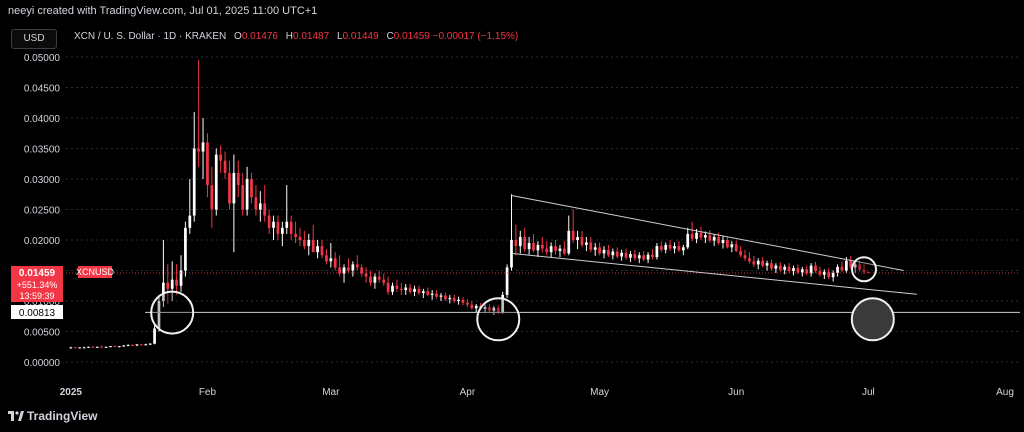  What do you see at coordinates (475, 36) in the screenshot?
I see `change-value: −0.00017 (−1.15%)` at bounding box center [475, 36].